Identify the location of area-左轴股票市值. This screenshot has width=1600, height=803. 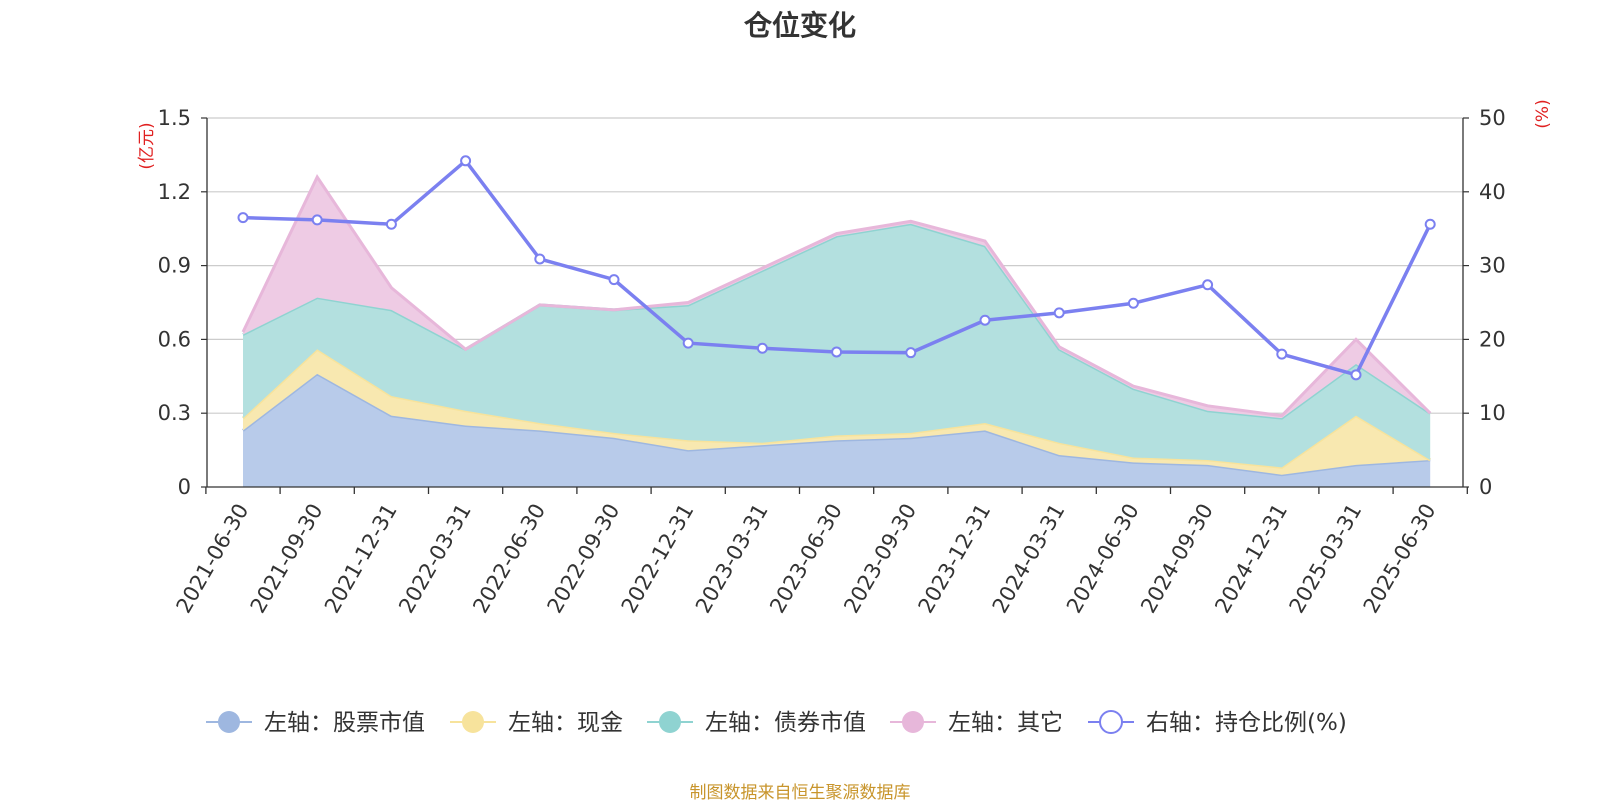
(837, 430).